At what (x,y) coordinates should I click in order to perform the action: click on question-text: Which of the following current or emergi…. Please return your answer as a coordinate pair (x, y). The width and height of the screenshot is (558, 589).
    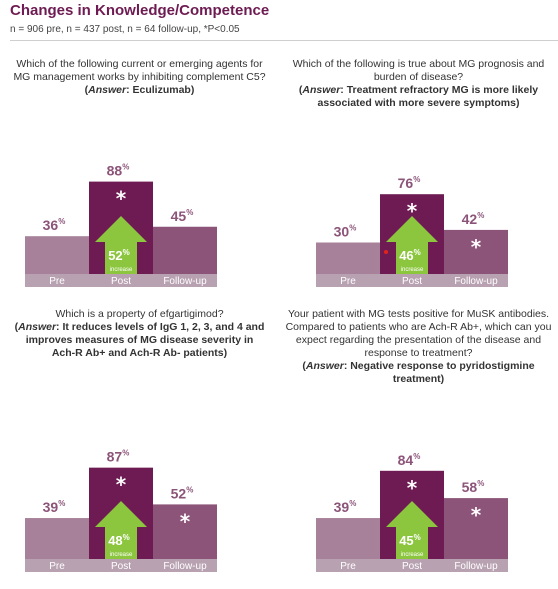
    Looking at the image, I should click on (139, 77).